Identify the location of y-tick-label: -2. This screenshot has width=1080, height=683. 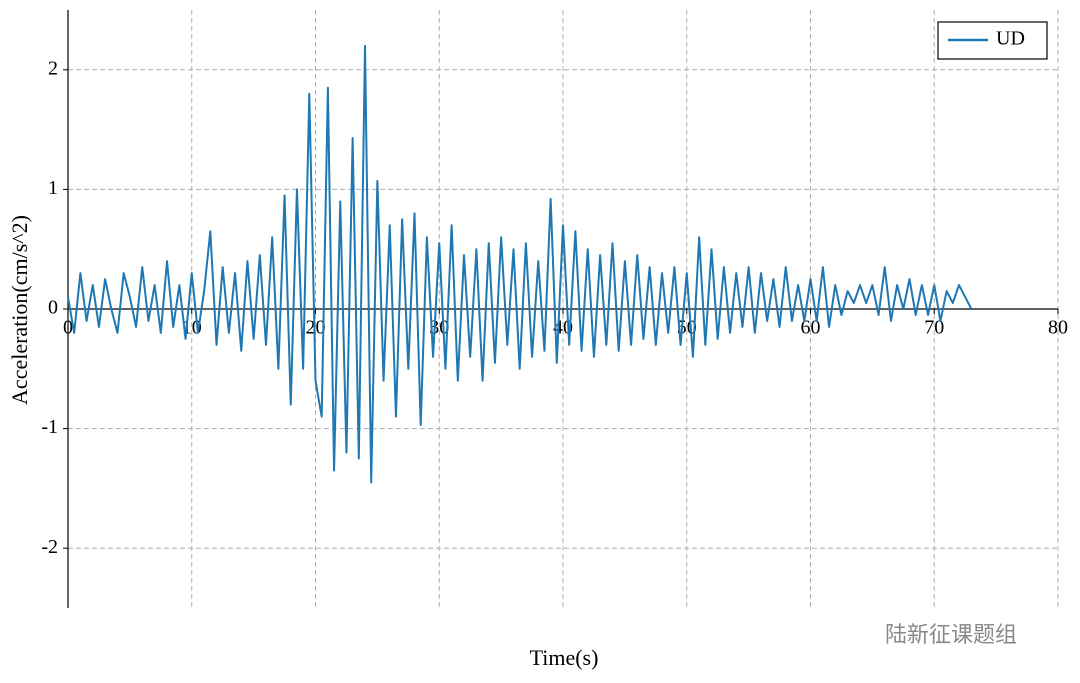
(49, 547).